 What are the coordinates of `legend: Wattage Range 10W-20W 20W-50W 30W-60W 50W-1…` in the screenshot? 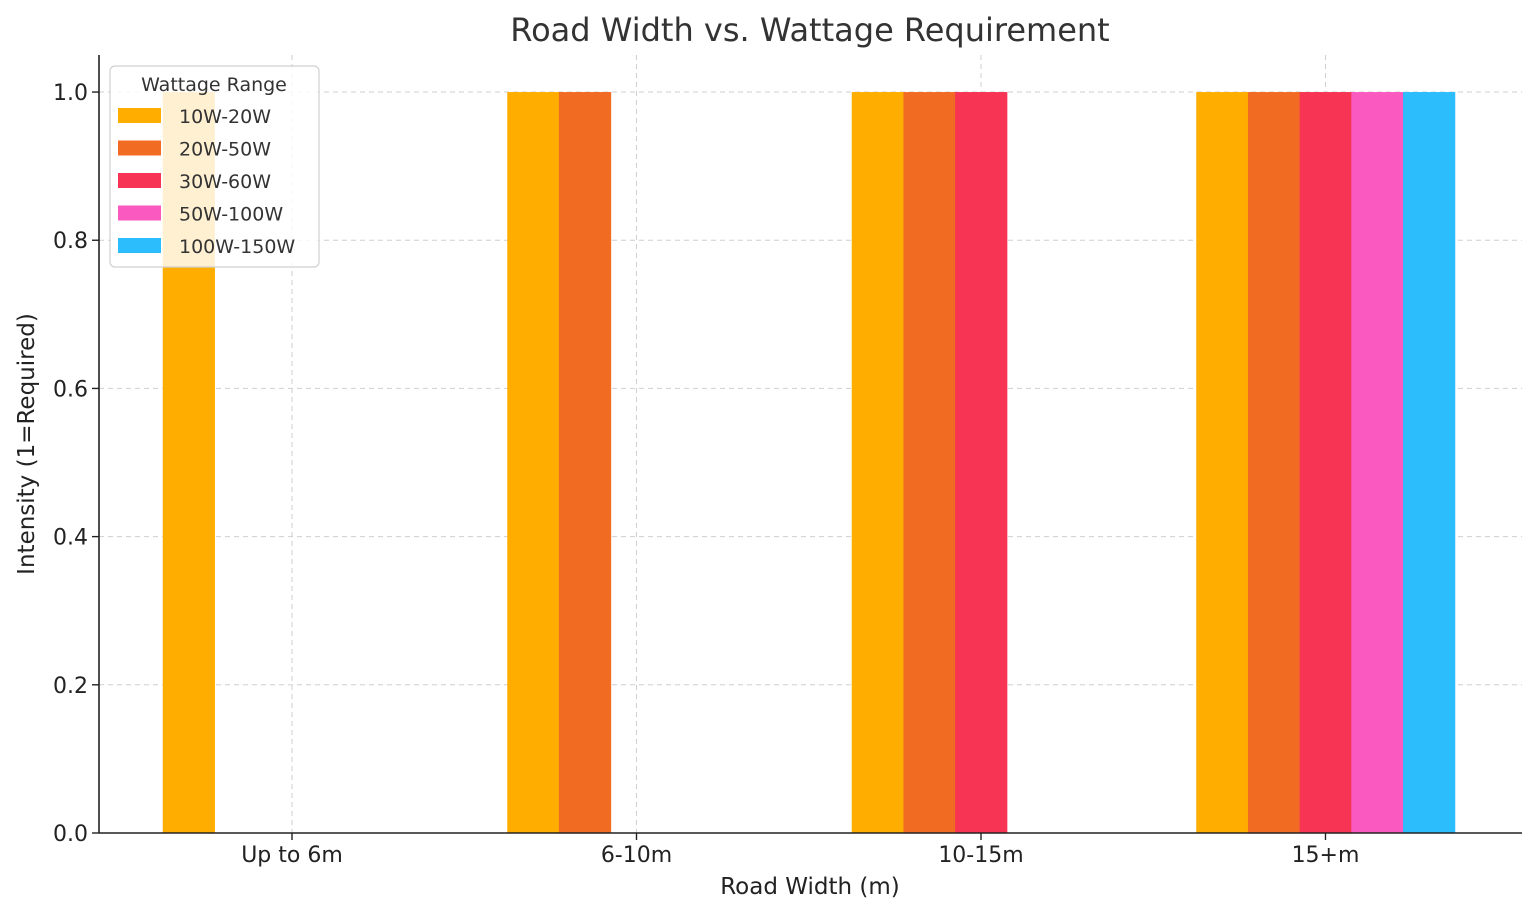 It's located at (214, 166).